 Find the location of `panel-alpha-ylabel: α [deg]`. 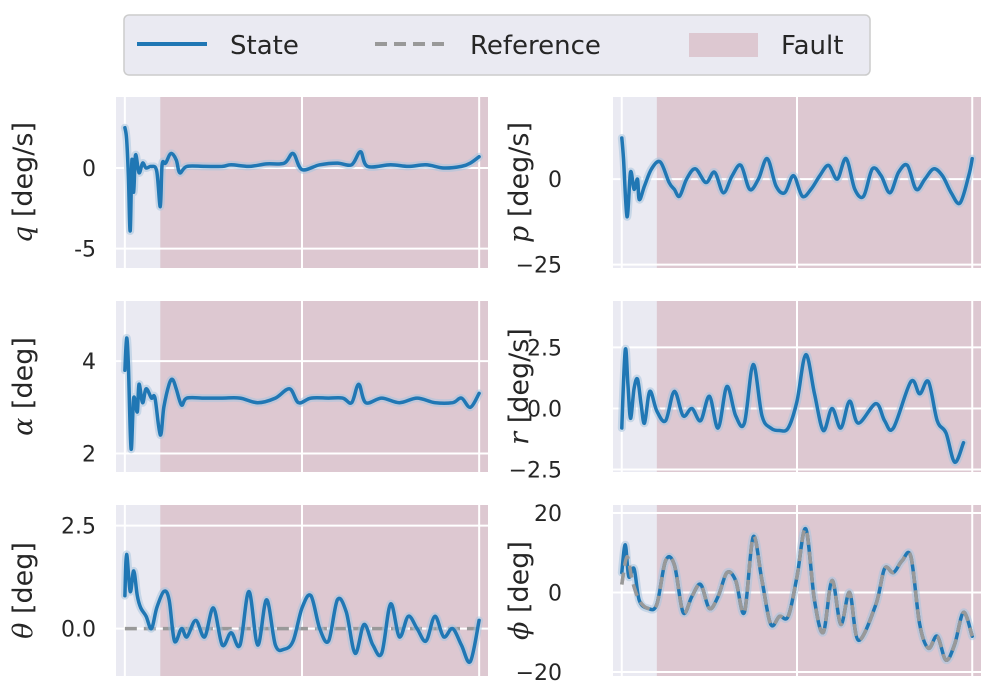

panel-alpha-ylabel: α [deg] is located at coordinates (23, 386).